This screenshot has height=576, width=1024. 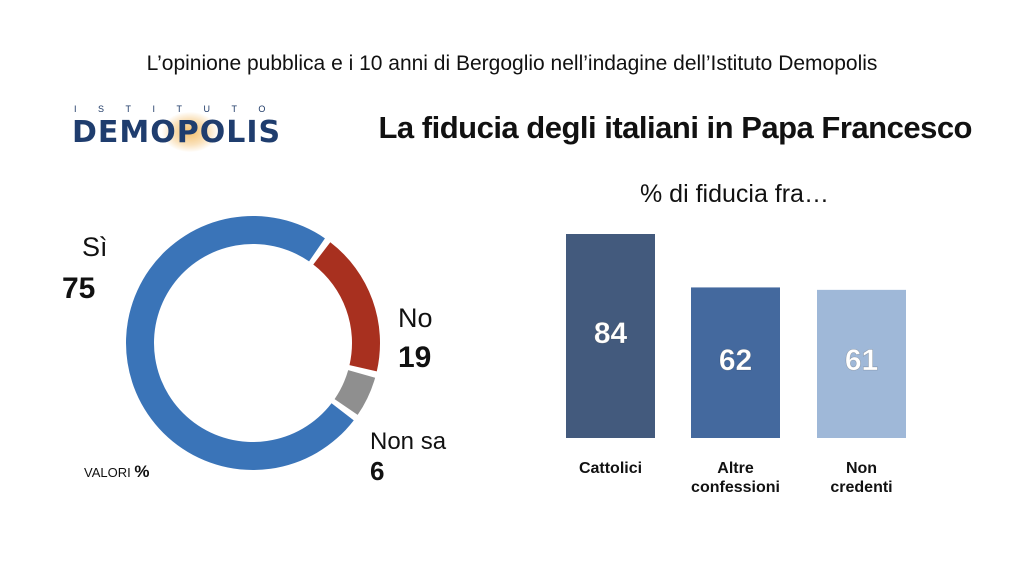 I want to click on bar-value-label-1: 62, so click(x=735, y=360).